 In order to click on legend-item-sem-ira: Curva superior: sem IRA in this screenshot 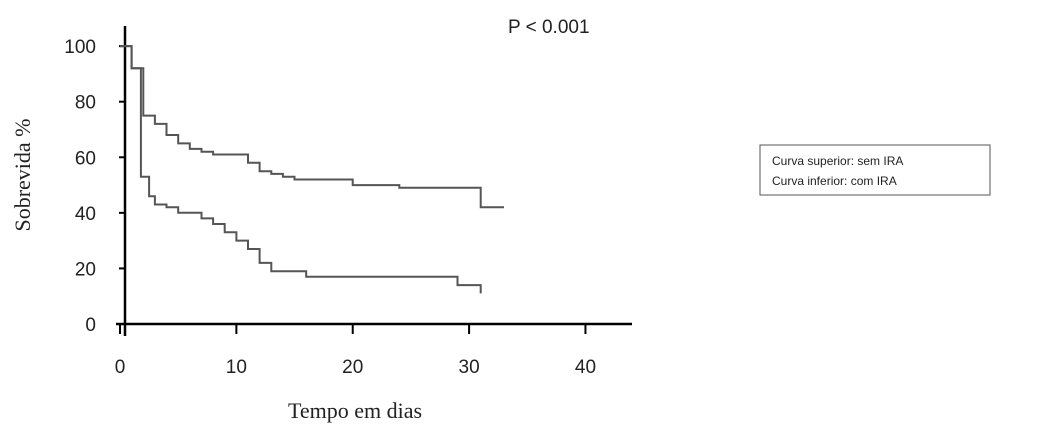, I will do `click(837, 161)`.